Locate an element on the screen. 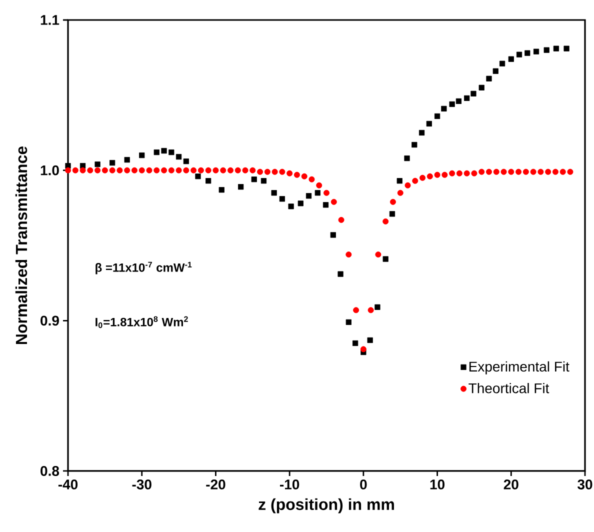  x-tick-label: 30 is located at coordinates (585, 485).